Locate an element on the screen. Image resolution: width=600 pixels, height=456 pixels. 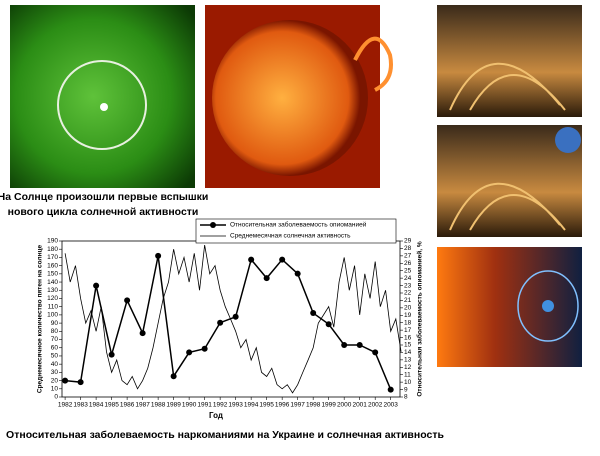
y2-tick-label: 10 is located at coordinates (408, 382).